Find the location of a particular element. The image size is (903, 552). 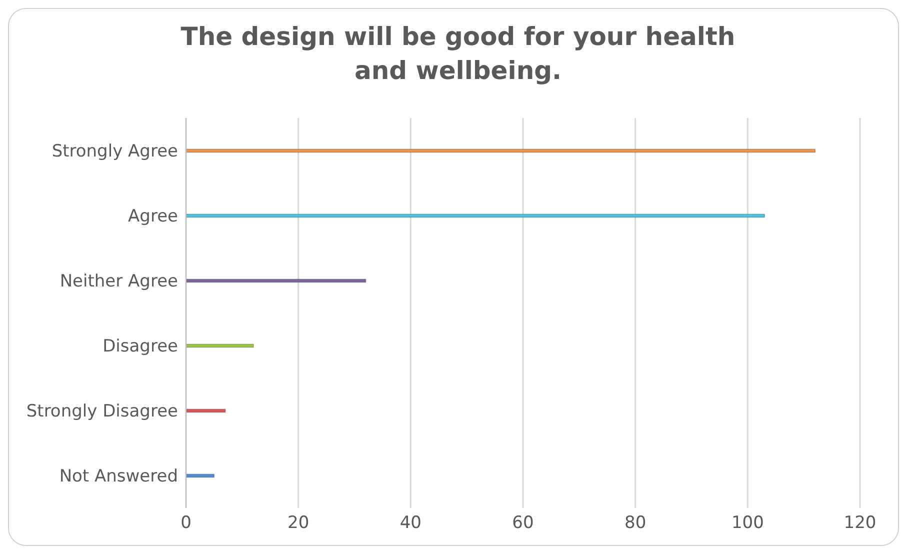

x-tick-label: 120 is located at coordinates (860, 523).